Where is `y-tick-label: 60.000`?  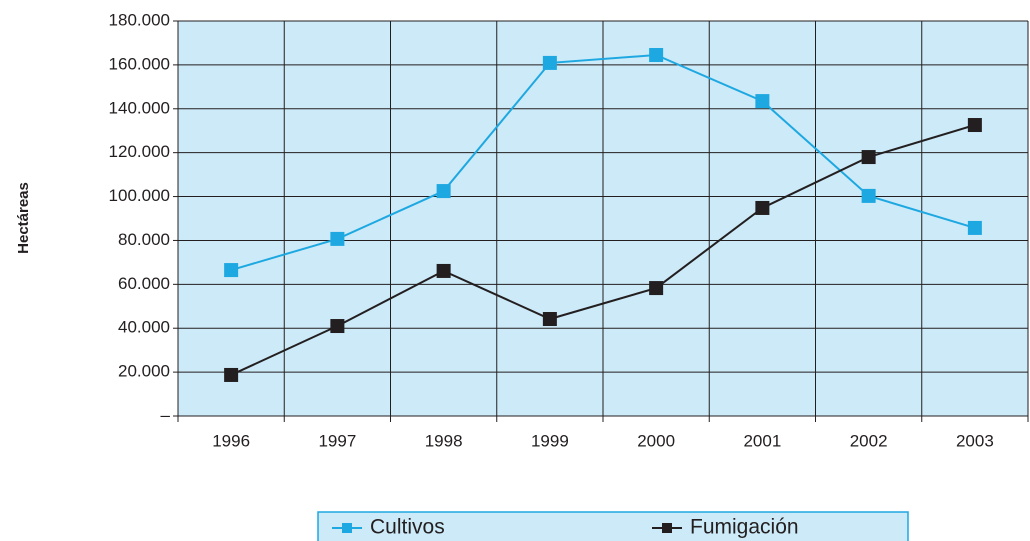 y-tick-label: 60.000 is located at coordinates (144, 283).